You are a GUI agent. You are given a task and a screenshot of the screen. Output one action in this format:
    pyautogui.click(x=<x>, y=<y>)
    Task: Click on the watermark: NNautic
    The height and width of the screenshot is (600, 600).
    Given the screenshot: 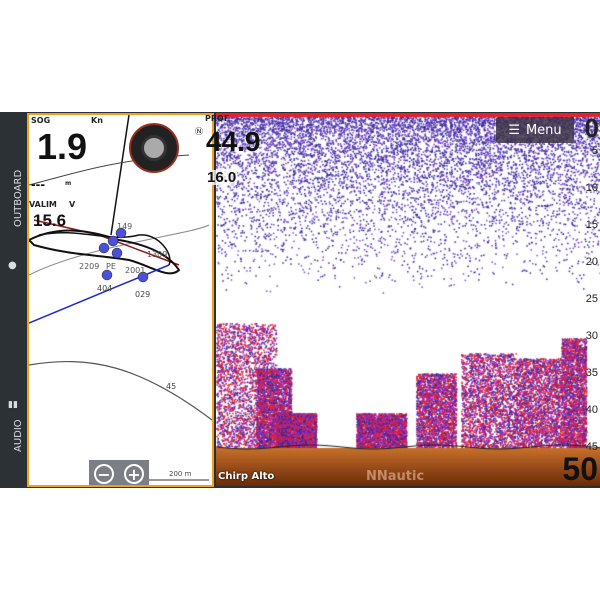 What is the action you would take?
    pyautogui.click(x=395, y=476)
    